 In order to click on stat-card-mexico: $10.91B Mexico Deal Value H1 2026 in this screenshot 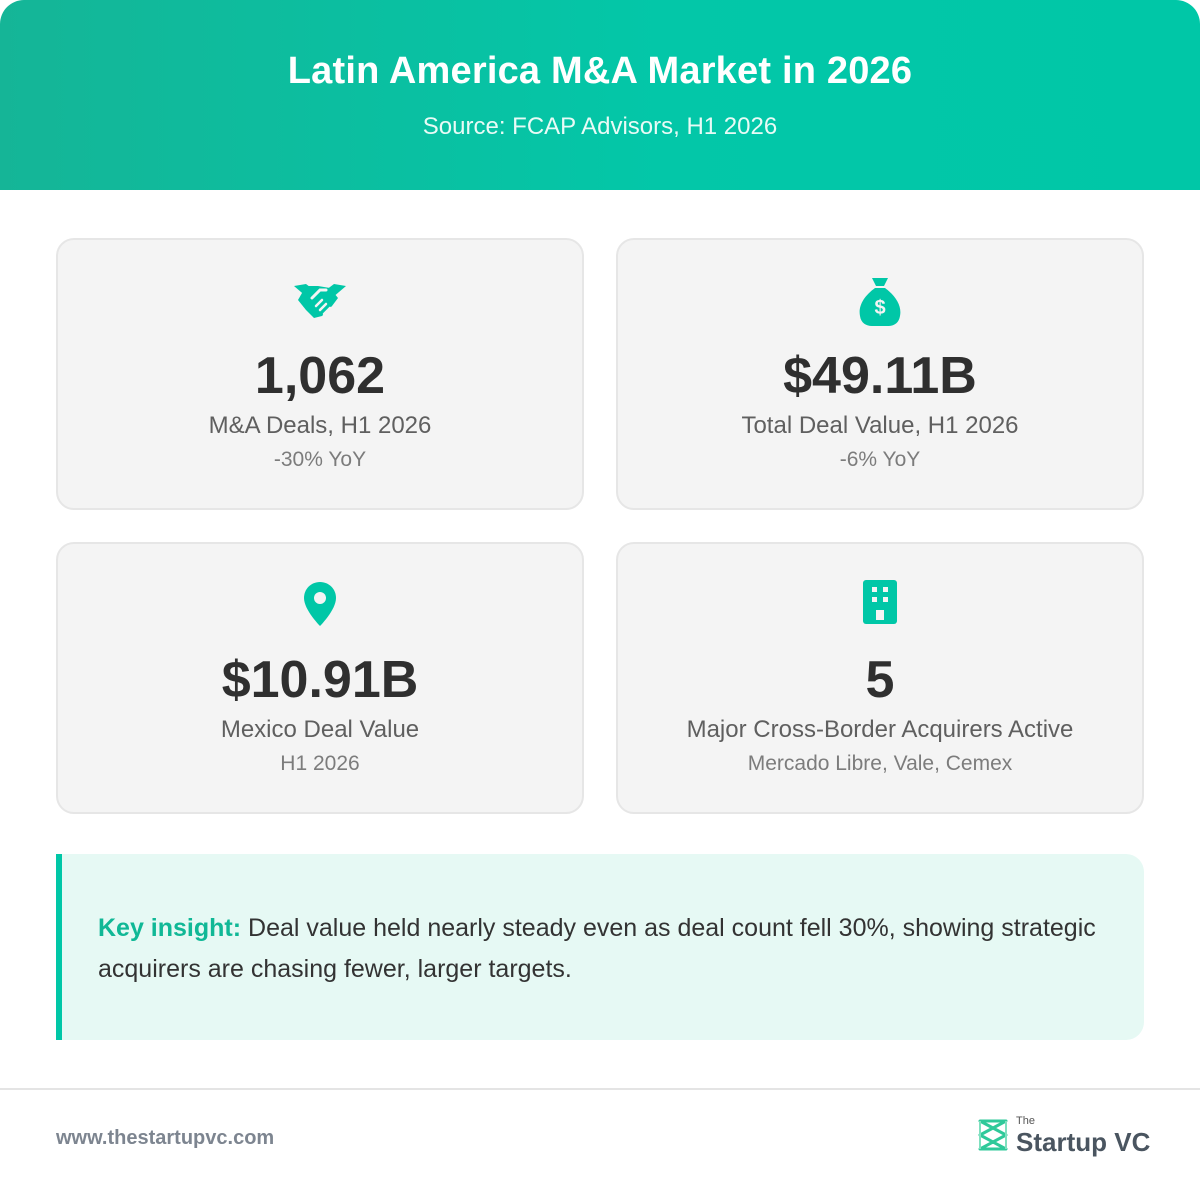, I will do `click(320, 678)`.